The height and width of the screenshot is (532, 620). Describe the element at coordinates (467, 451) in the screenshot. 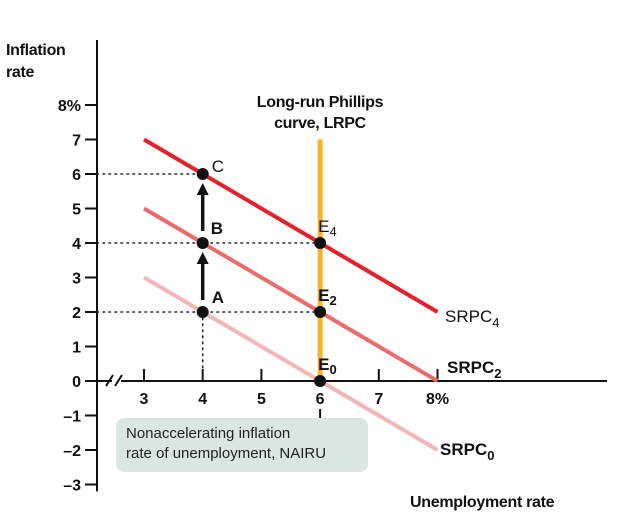

I see `srpc-0-label: SRPC0` at that location.